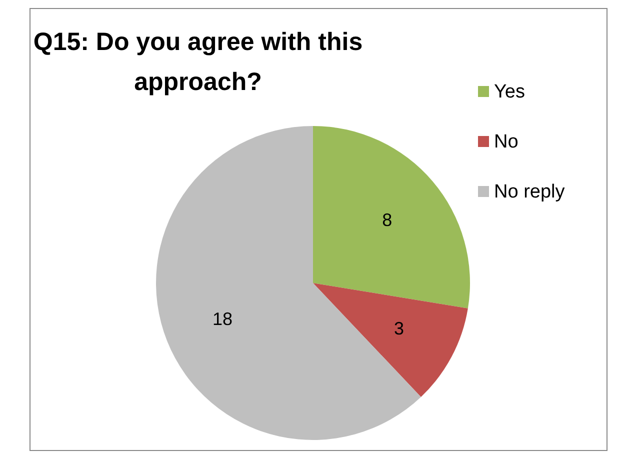 The width and height of the screenshot is (617, 459). I want to click on legend-label: Yes, so click(509, 92).